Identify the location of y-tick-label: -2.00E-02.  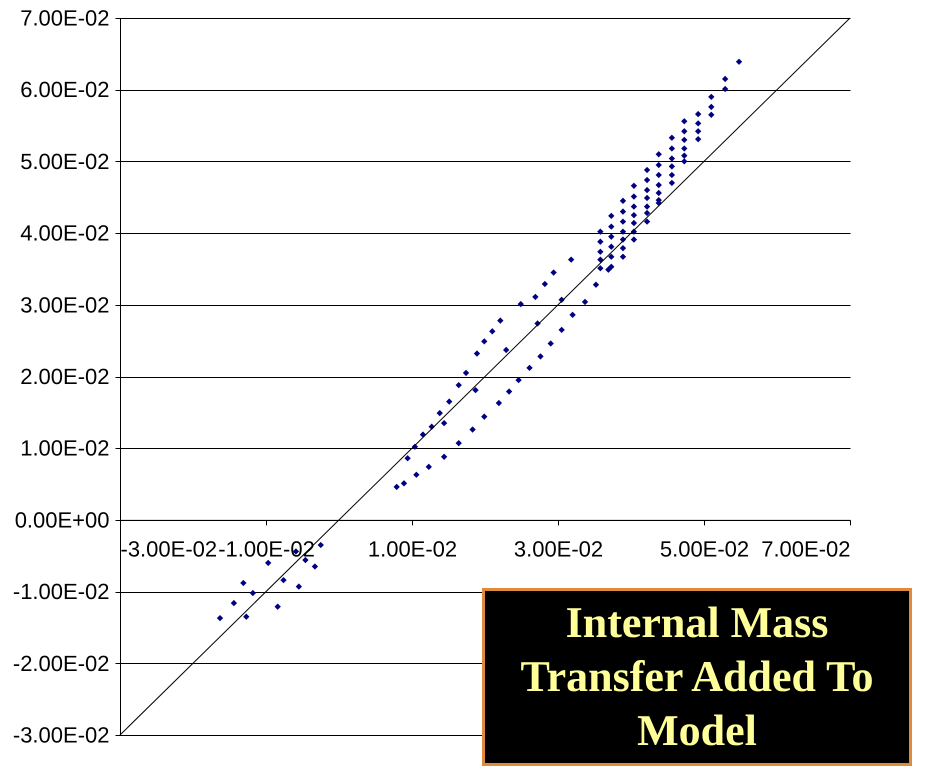
(61, 663).